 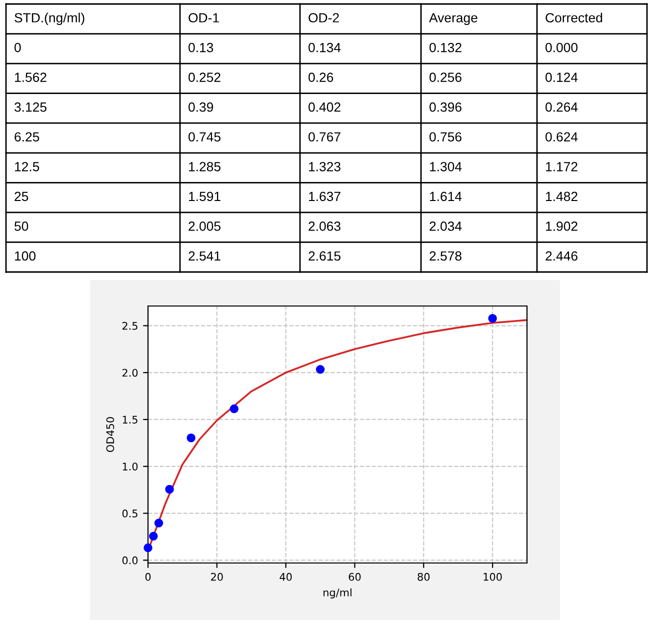 I want to click on text: 2.578, so click(x=446, y=256).